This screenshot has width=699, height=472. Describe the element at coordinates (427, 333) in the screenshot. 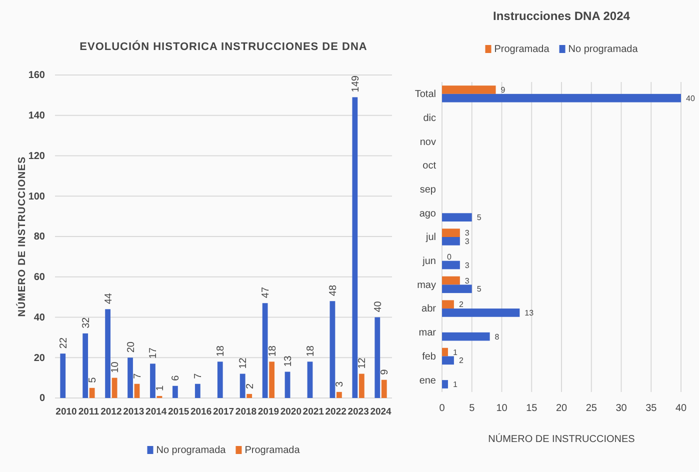

I see `y-tick-label: mar` at that location.